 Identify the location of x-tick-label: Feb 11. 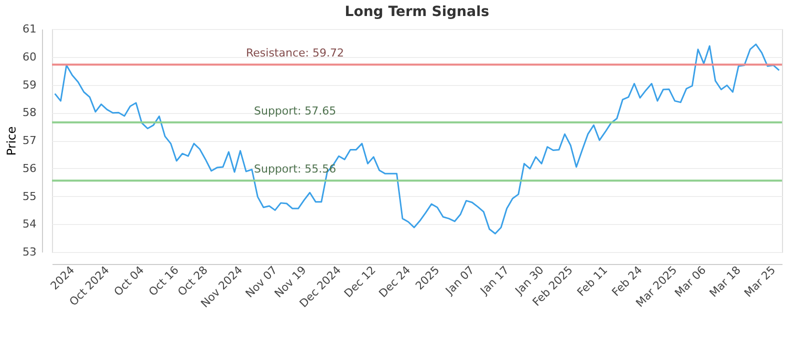
(592, 281).